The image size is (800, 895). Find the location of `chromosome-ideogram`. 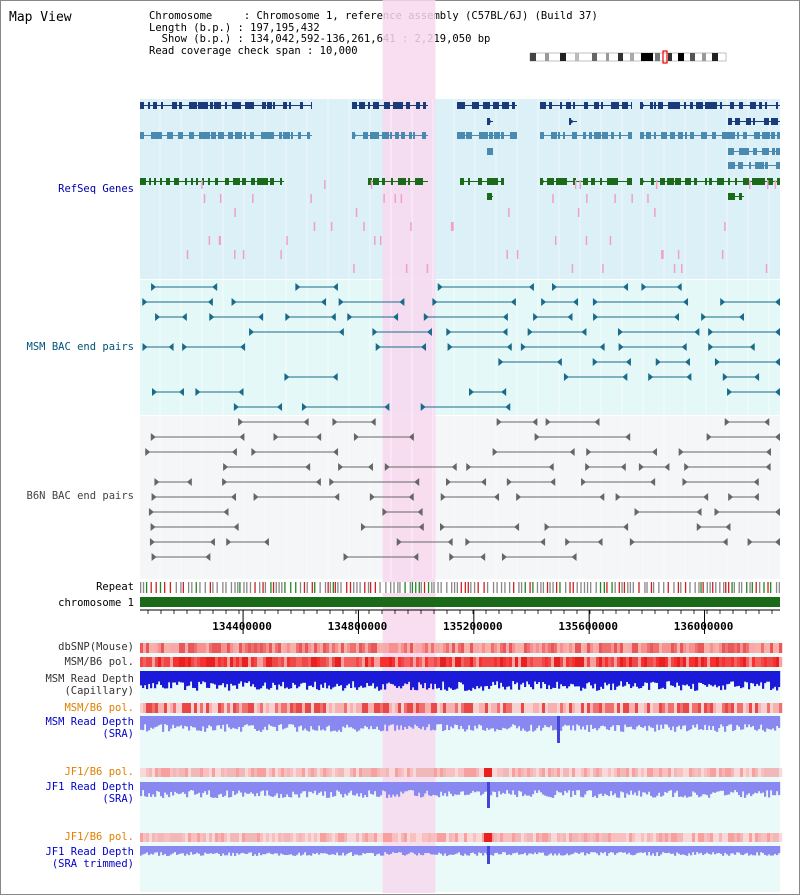

chromosome-ideogram is located at coordinates (628, 57).